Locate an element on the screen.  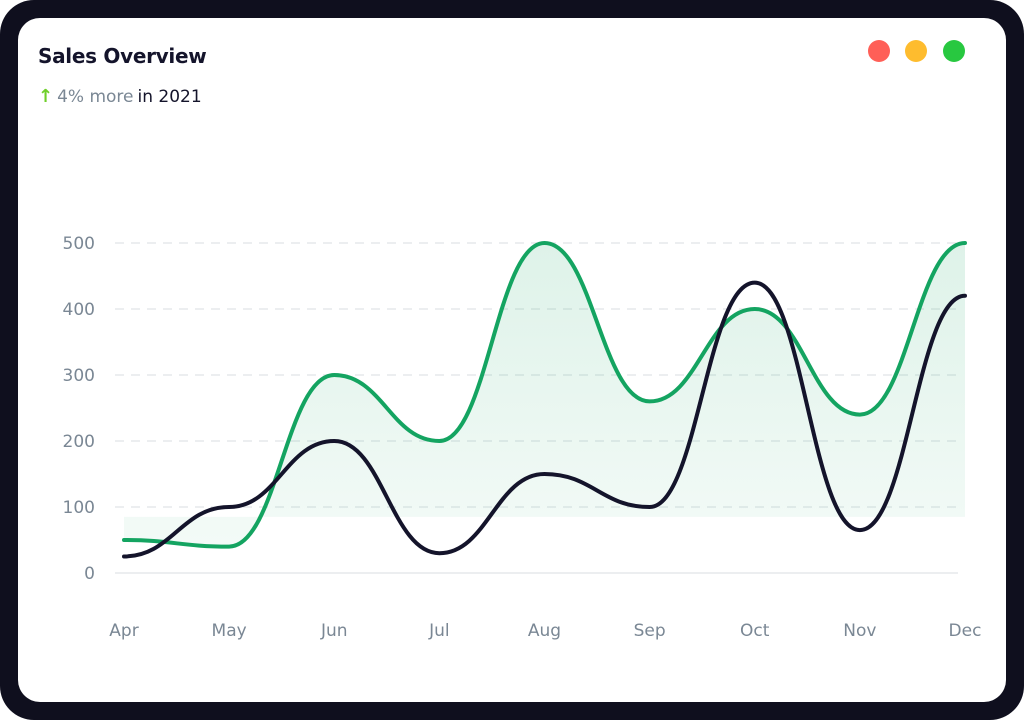
y-tick-label: 100 is located at coordinates (79, 508).